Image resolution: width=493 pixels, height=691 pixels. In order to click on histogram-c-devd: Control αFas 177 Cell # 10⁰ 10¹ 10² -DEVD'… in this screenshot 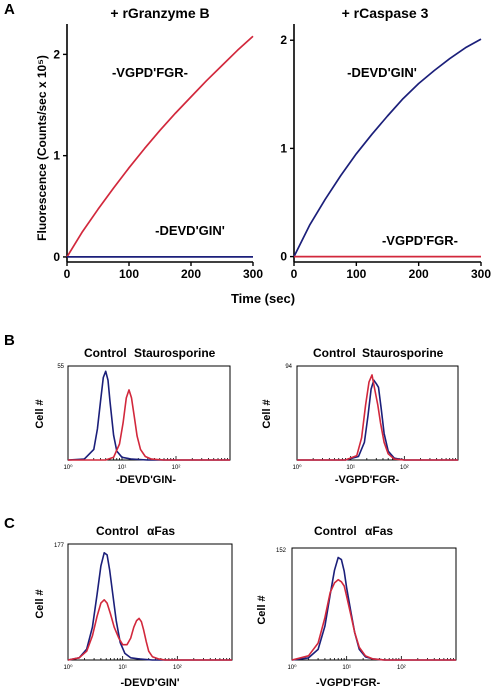, I will do `click(133, 606)`.